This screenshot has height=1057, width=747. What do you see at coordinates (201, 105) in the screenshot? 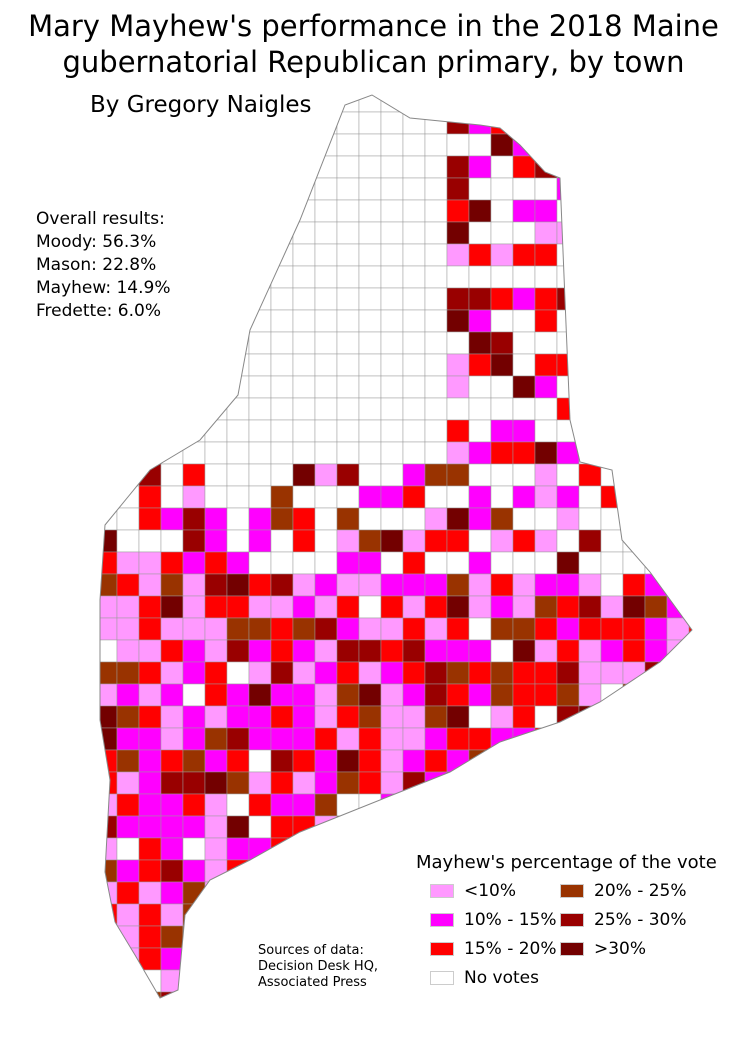
I see `author: By Gregory Naigles` at bounding box center [201, 105].